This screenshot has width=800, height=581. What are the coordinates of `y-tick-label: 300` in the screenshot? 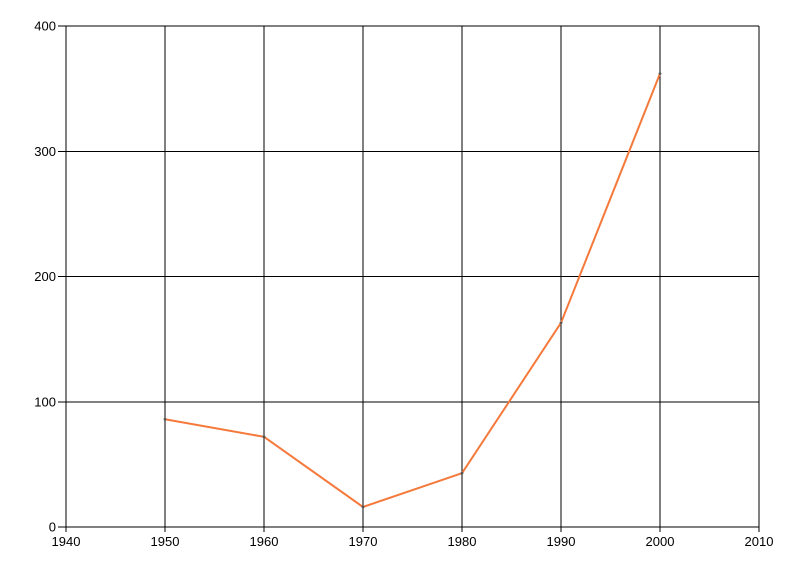 It's located at (45, 151).